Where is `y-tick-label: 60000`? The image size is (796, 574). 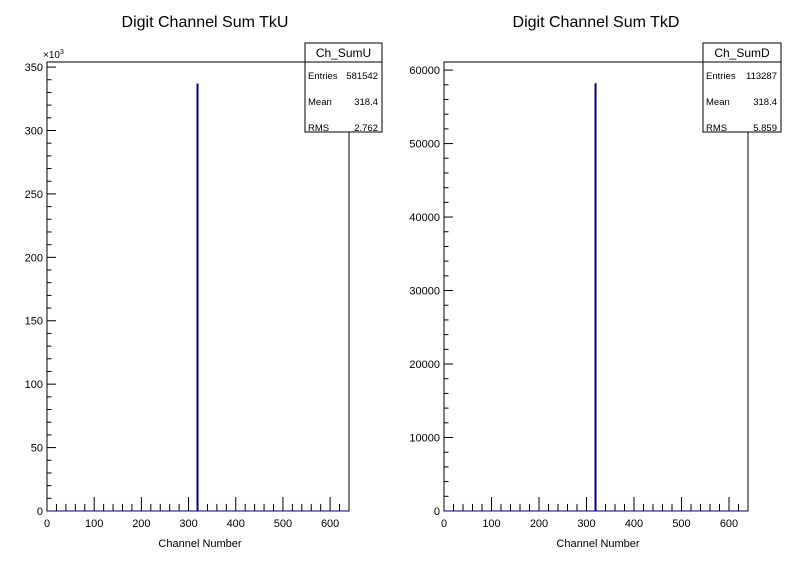
y-tick-label: 60000 is located at coordinates (424, 71).